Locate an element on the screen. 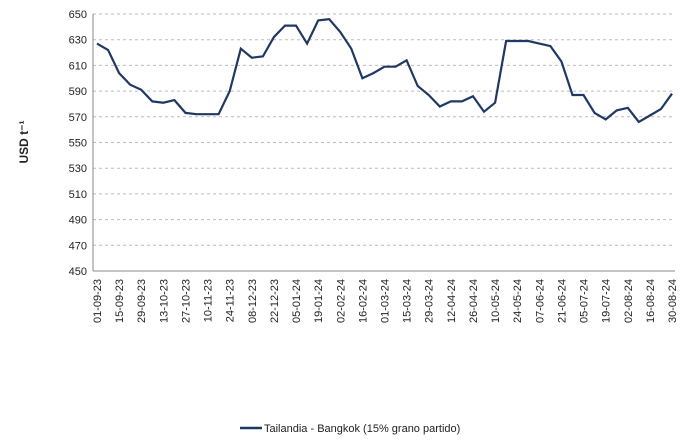  x-tick-label: 15-03-24 is located at coordinates (408, 301).